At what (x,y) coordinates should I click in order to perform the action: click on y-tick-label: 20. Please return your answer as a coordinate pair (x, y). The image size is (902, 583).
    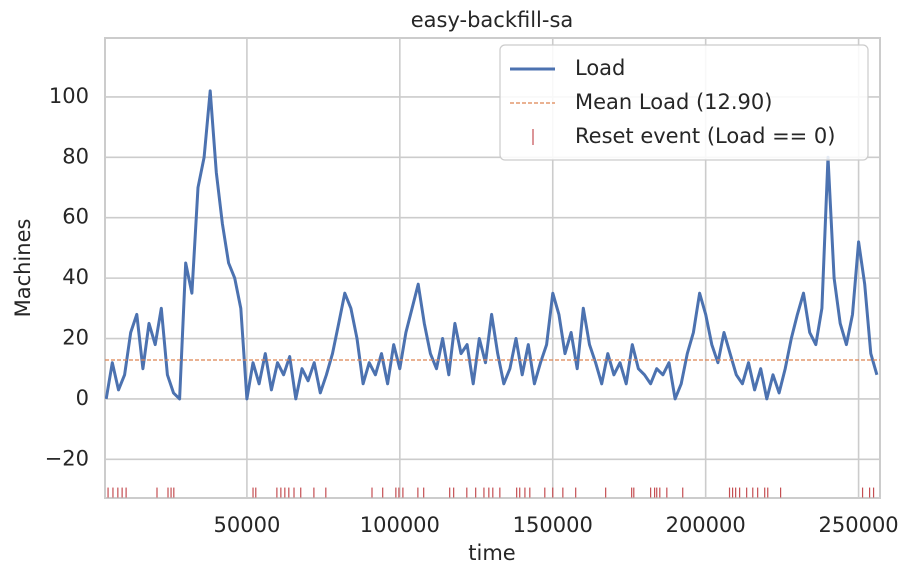
    Looking at the image, I should click on (75, 338).